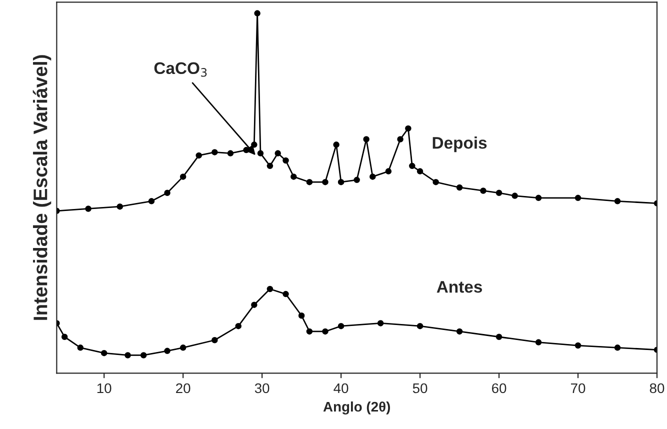 The image size is (667, 429). Describe the element at coordinates (578, 388) in the screenshot. I see `x-tick-label: 70` at that location.